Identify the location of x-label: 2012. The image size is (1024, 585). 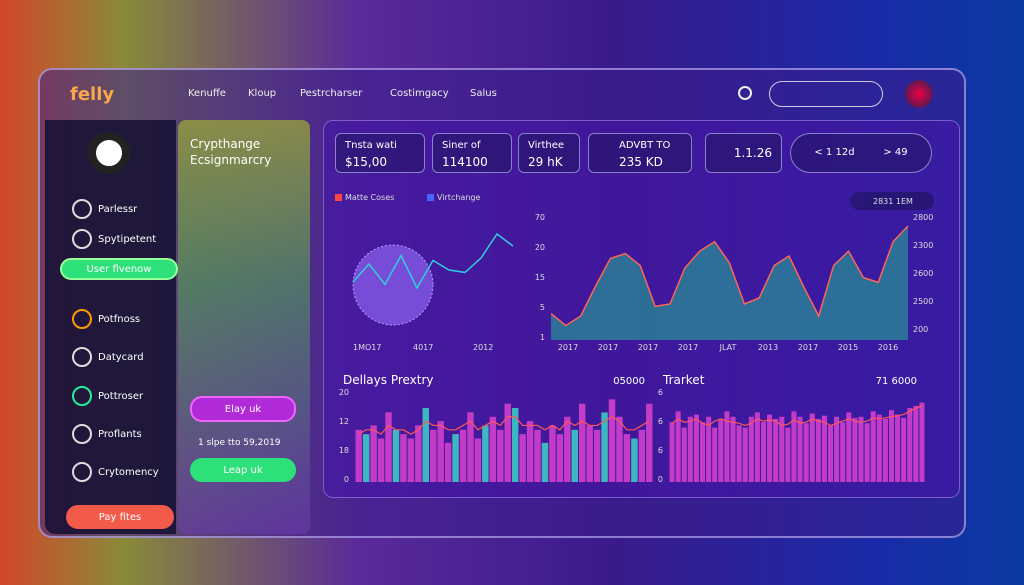
(483, 347).